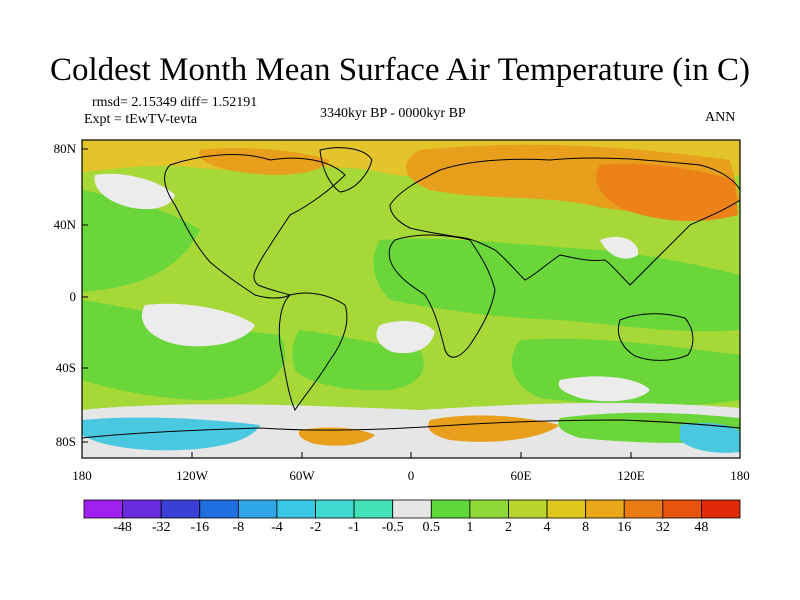 The width and height of the screenshot is (800, 600). What do you see at coordinates (547, 527) in the screenshot?
I see `colorbar-label: 4` at bounding box center [547, 527].